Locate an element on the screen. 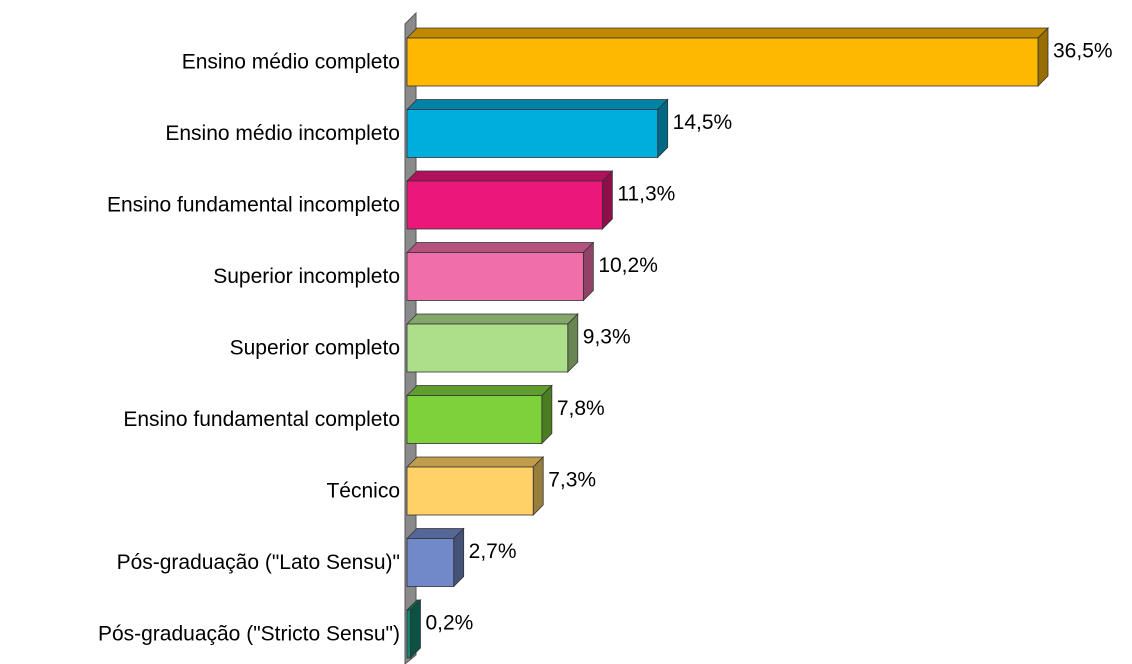 Image resolution: width=1132 pixels, height=664 pixels. value-label: 7,8% is located at coordinates (581, 408).